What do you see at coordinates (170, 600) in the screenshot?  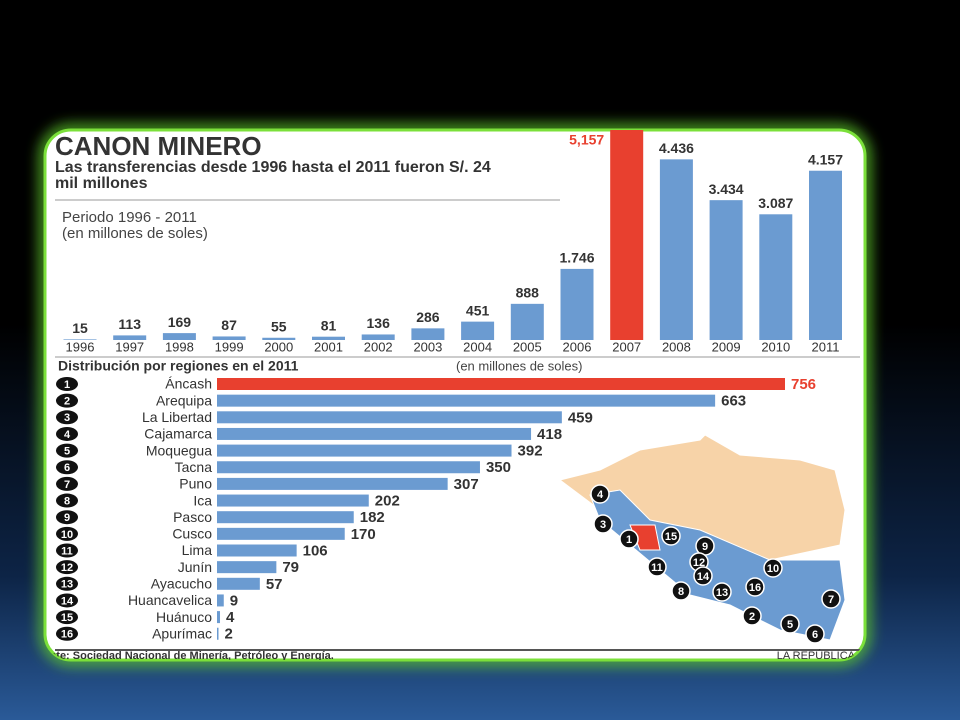 I see `category-label: Huancavelica` at bounding box center [170, 600].